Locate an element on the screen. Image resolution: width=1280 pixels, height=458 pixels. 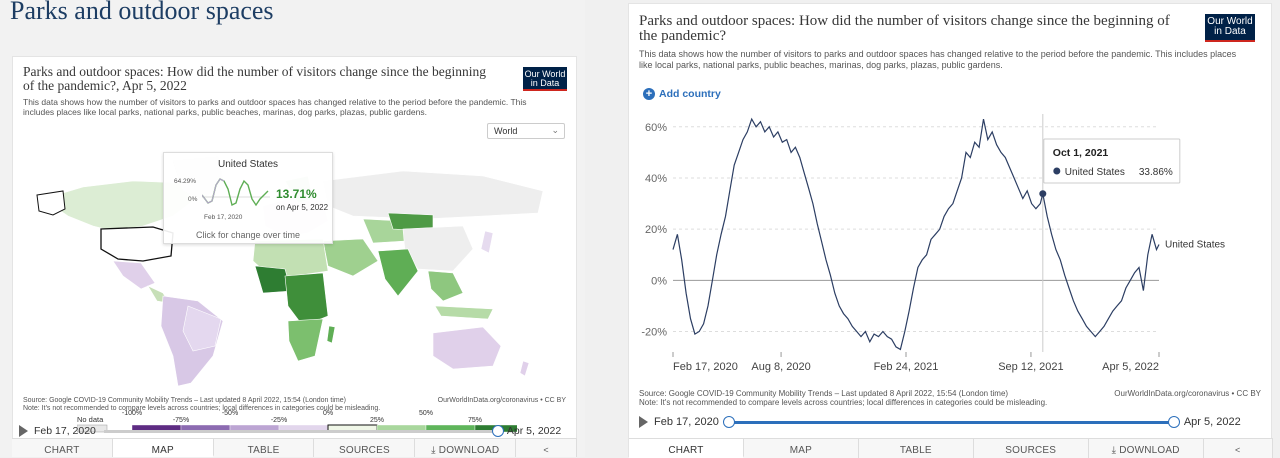
tooltip-country: United States is located at coordinates (248, 164).